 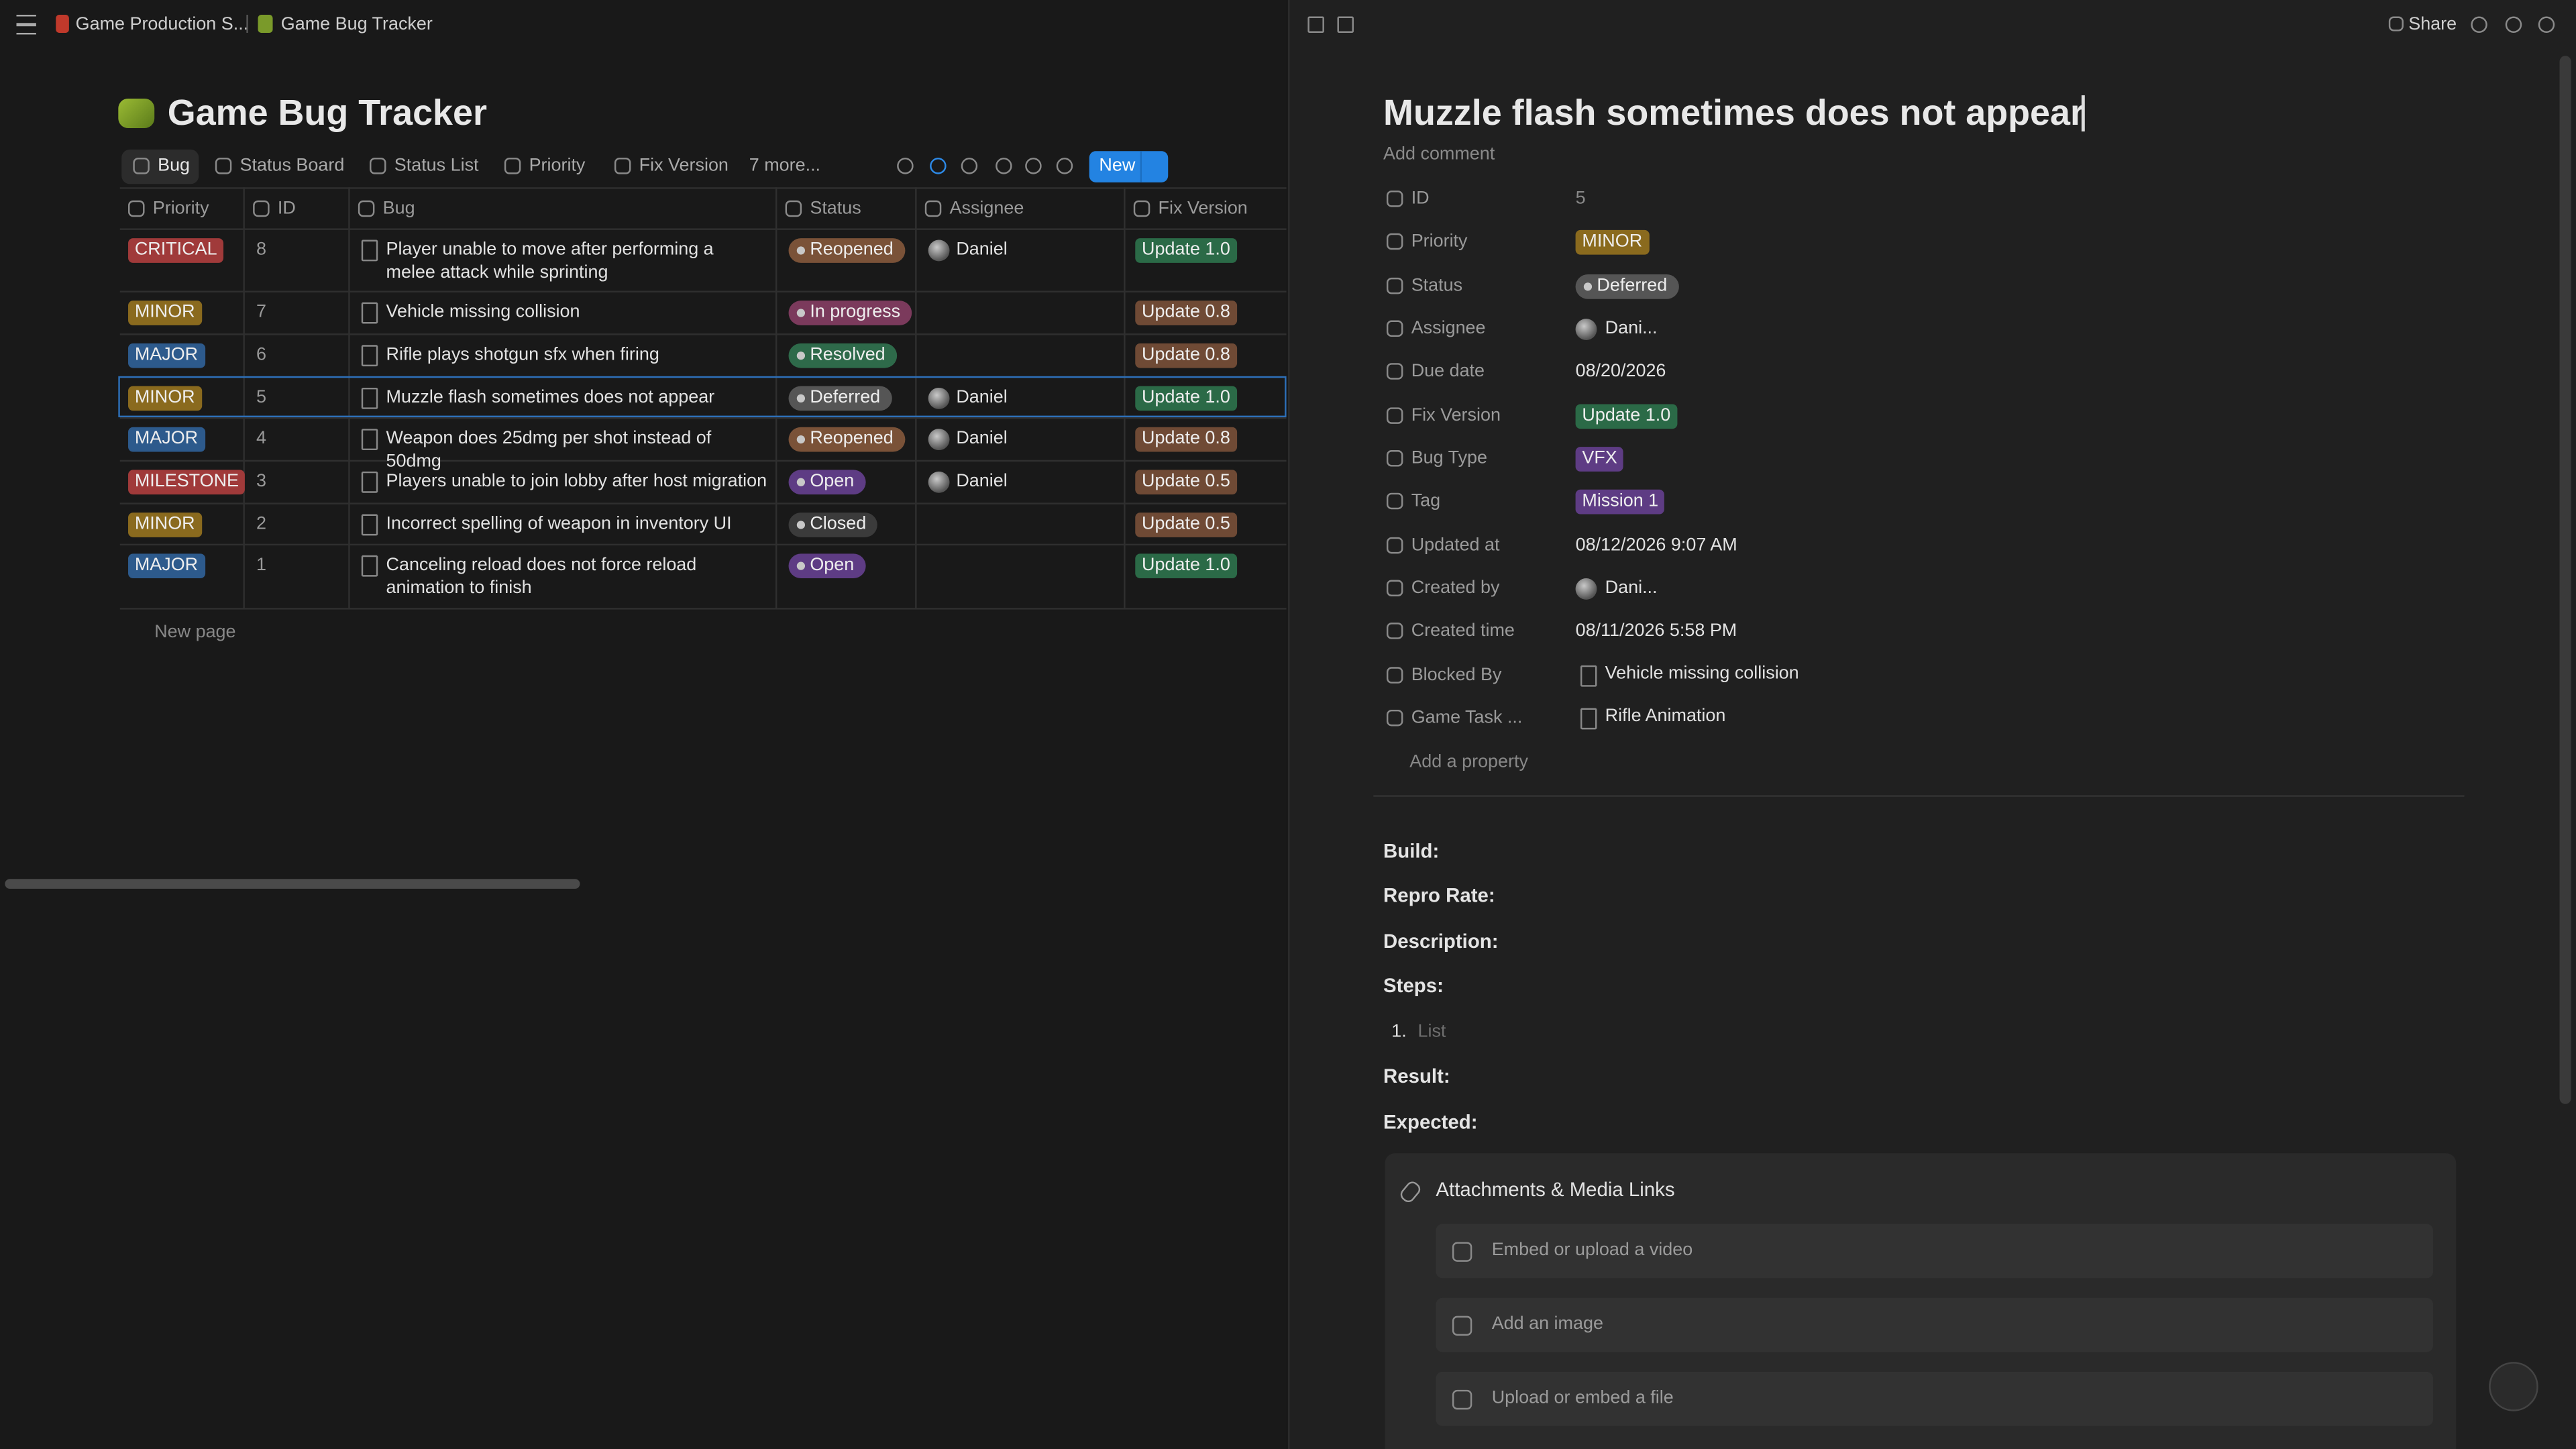 I want to click on breadcrumb: Game Bug Tracker, so click(x=356, y=25).